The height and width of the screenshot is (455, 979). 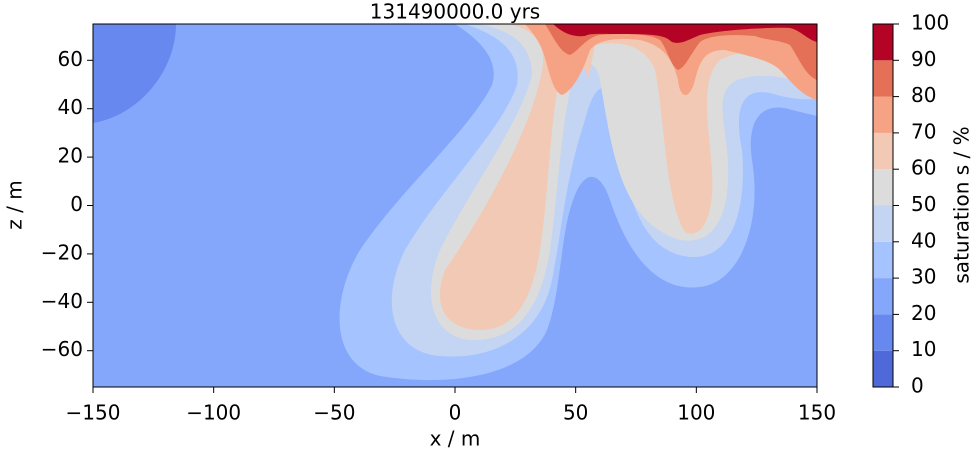 I want to click on y-axis-label: z / m, so click(x=15, y=204).